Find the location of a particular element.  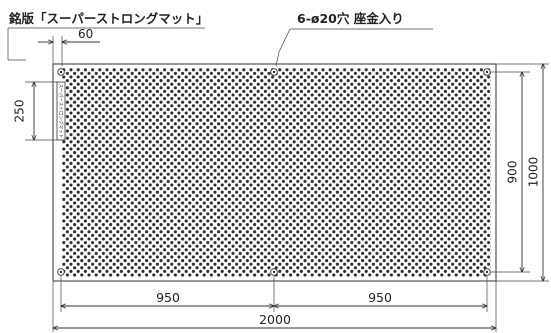

dim-950-row: 950 950 is located at coordinates (274, 294).